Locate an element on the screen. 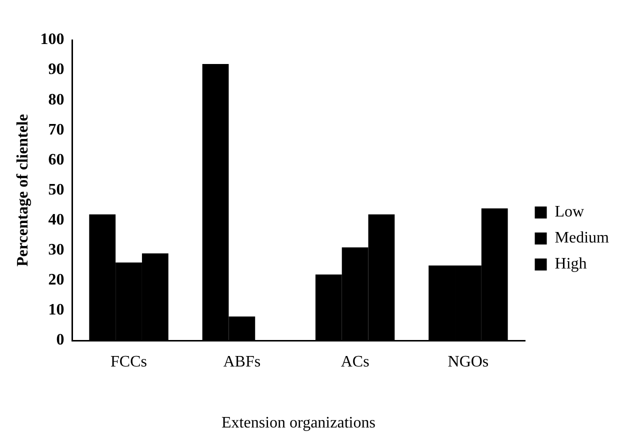 The width and height of the screenshot is (639, 447). y-tick-label: 80 is located at coordinates (56, 99).